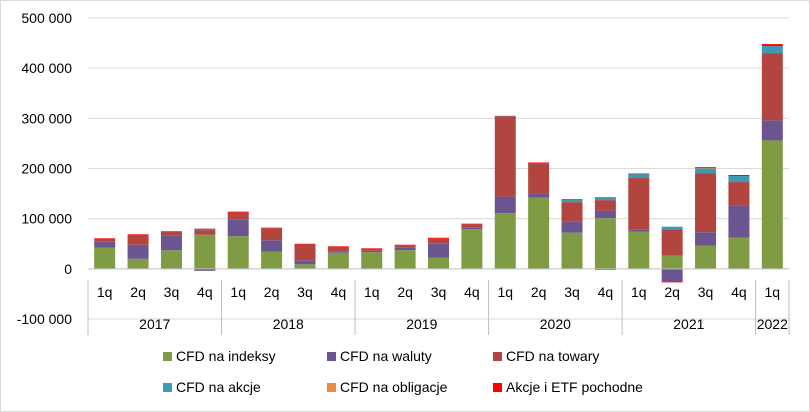  What do you see at coordinates (46, 219) in the screenshot?
I see `y-tick-label: 100 000` at bounding box center [46, 219].